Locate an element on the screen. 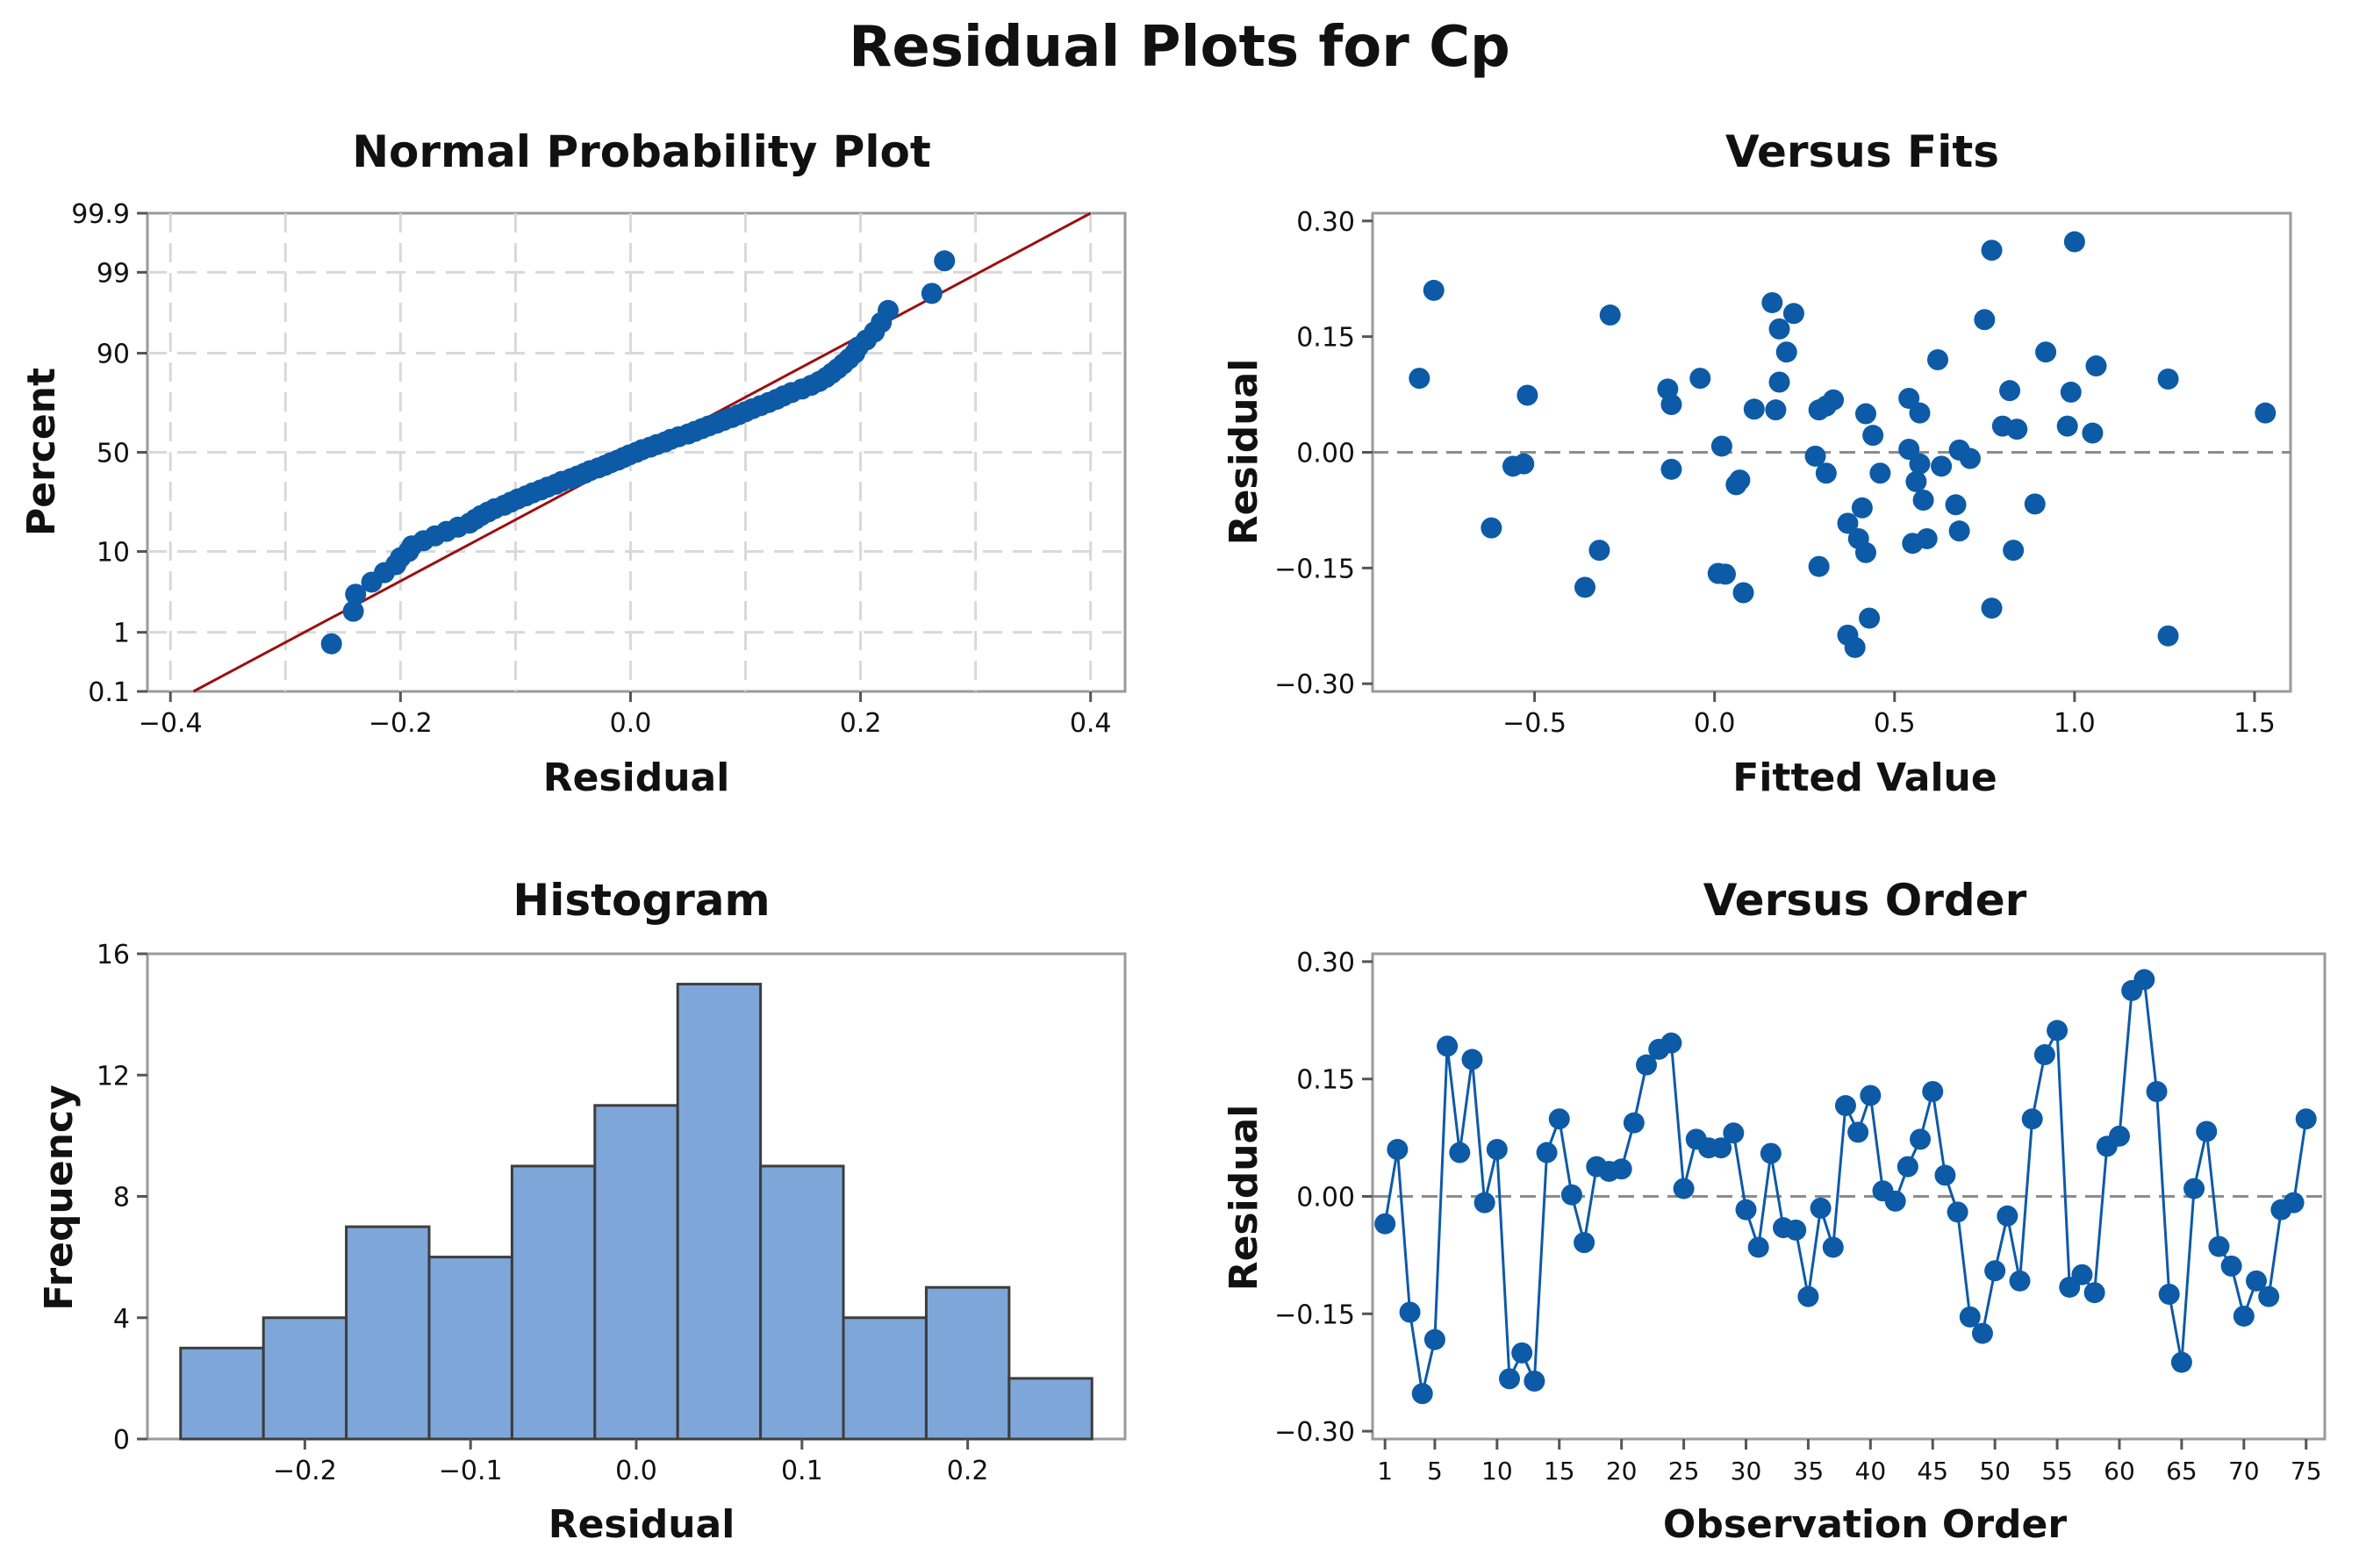 The width and height of the screenshot is (2359, 1568). fits-x-tick-label: 1.0 is located at coordinates (2075, 723).